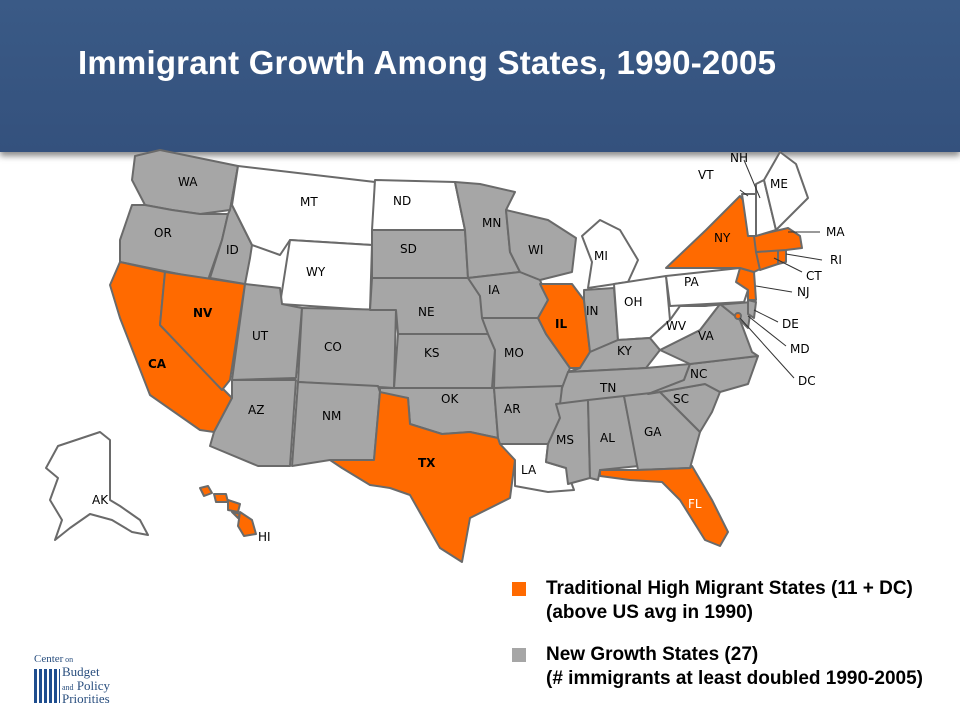  I want to click on label-FL: FL, so click(695, 504).